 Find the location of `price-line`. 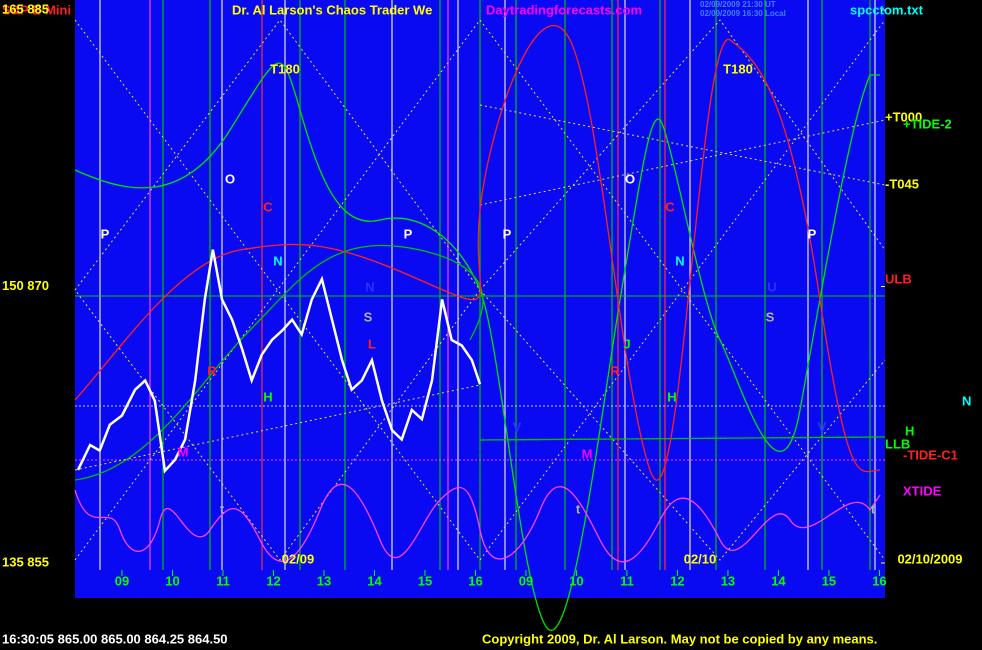

price-line is located at coordinates (279, 361).